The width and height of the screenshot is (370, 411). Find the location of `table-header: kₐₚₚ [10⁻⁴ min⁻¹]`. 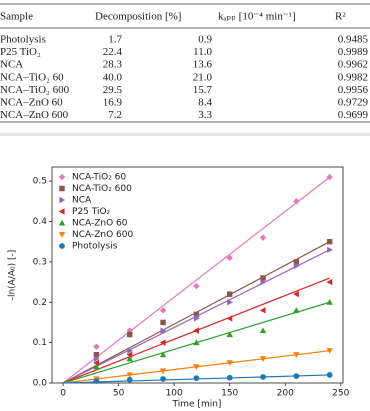

table-header: kₐₚₚ [10⁻⁴ min⁻¹] is located at coordinates (257, 17).